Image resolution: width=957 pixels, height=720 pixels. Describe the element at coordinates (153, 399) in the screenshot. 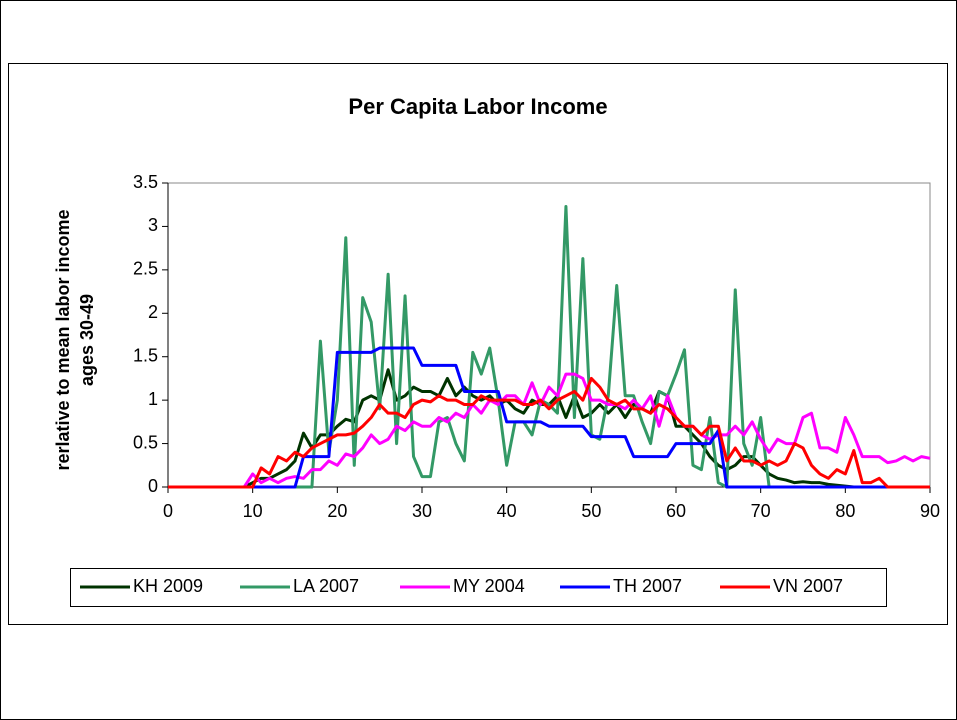

I see `y-tick-label: 1` at that location.